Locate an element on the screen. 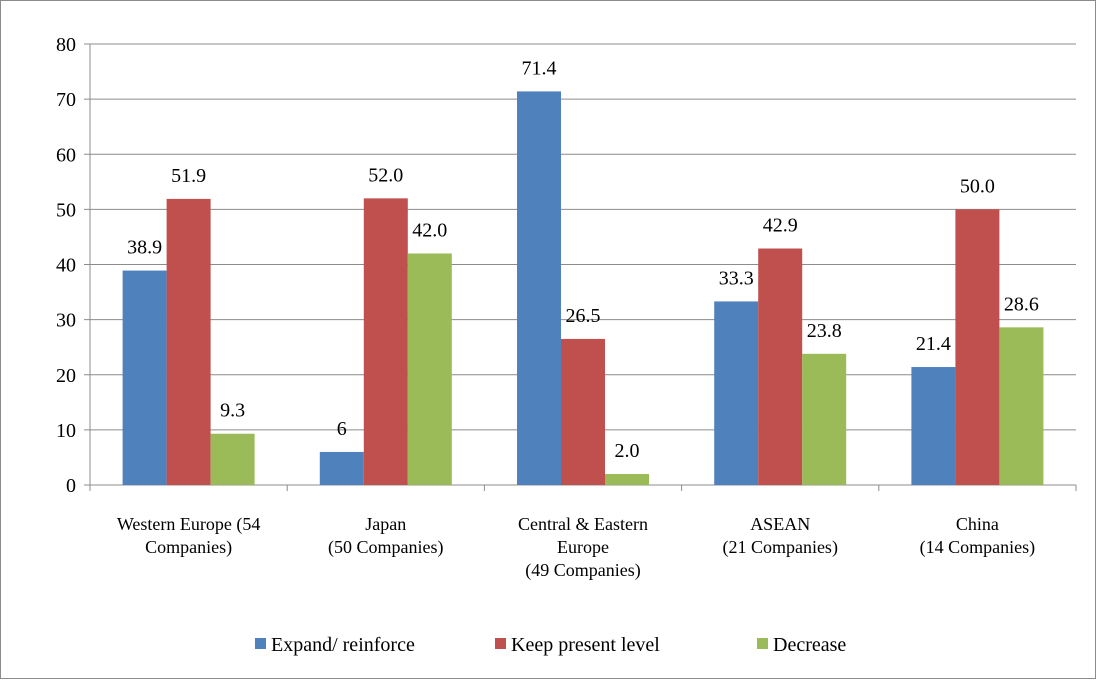  y-tick-label: 20 is located at coordinates (66, 376).